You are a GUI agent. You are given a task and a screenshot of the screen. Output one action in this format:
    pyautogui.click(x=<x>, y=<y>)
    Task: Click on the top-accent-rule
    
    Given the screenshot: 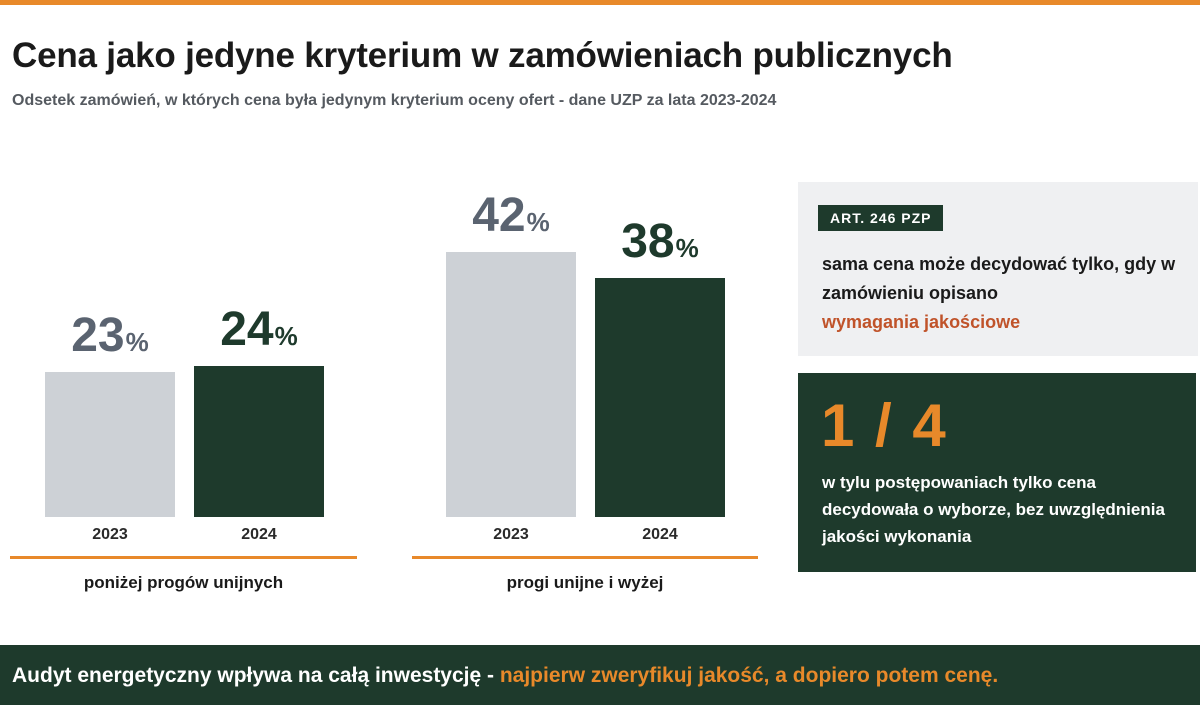 What is the action you would take?
    pyautogui.click(x=600, y=2)
    